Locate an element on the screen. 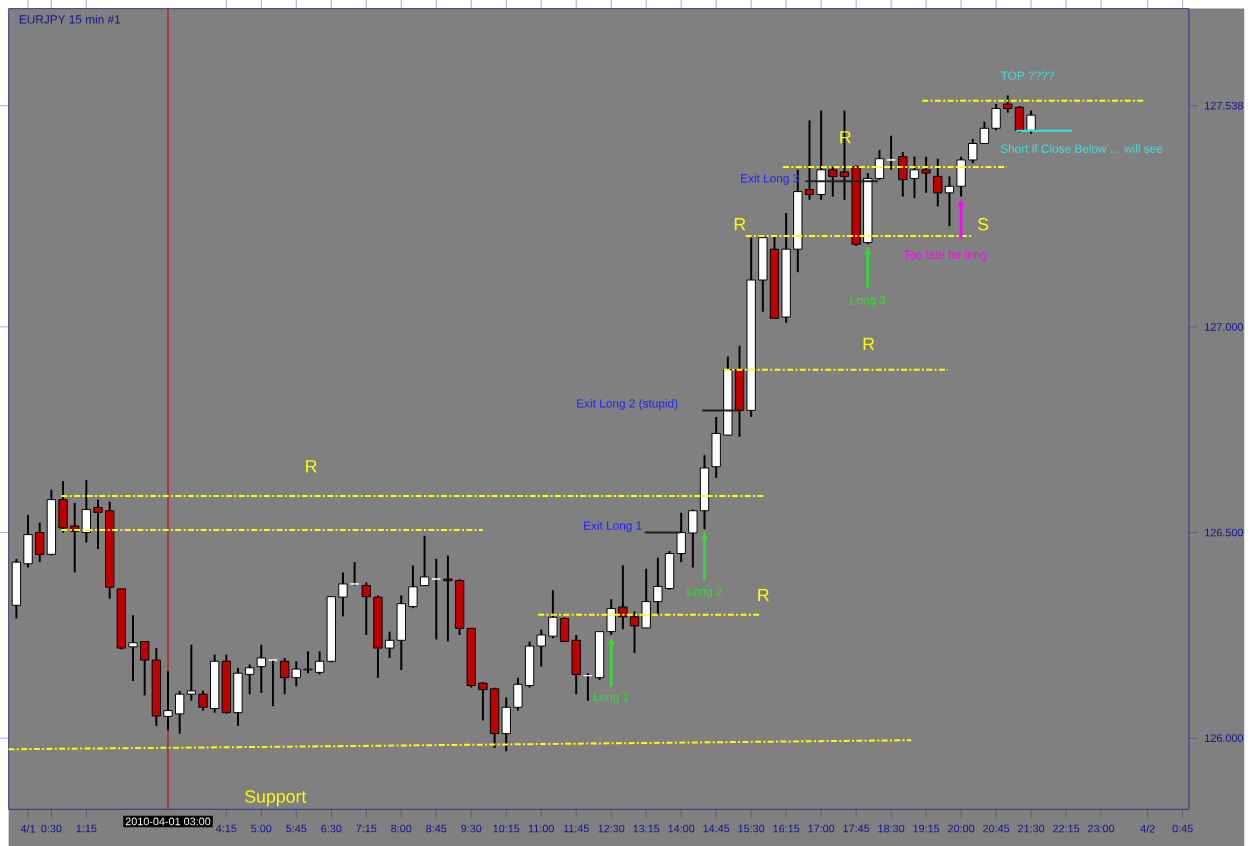 The height and width of the screenshot is (846, 1250). annotation: Support is located at coordinates (276, 797).